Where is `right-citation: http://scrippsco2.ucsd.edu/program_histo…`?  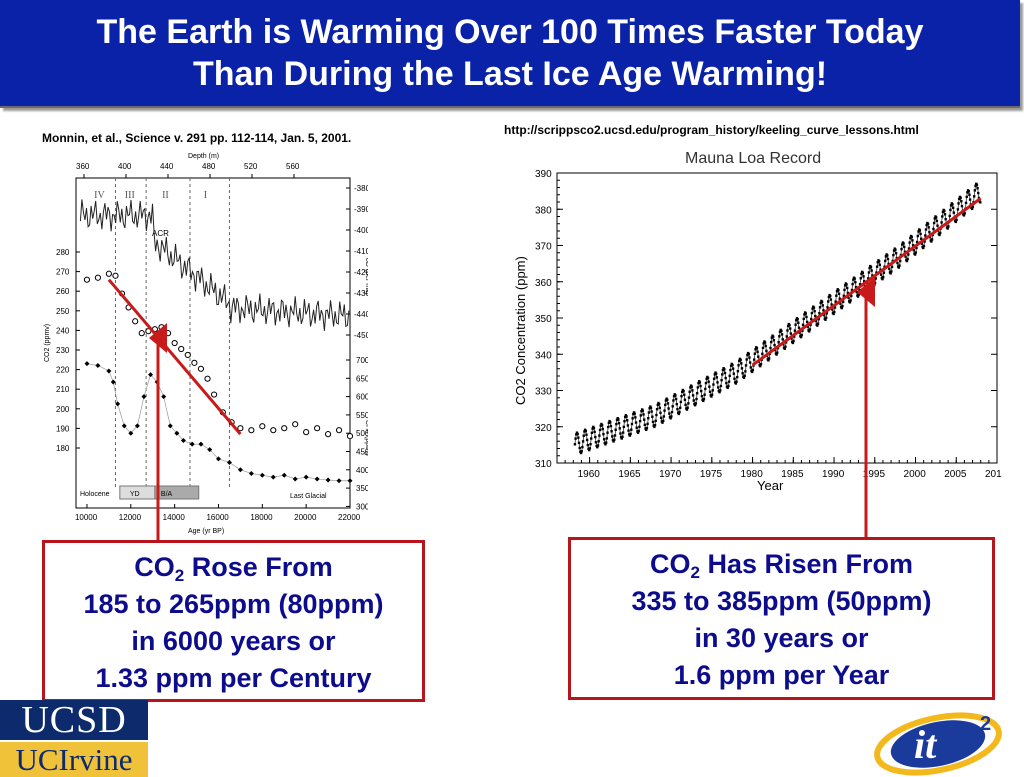
right-citation: http://scrippsco2.ucsd.edu/program_histo… is located at coordinates (711, 130).